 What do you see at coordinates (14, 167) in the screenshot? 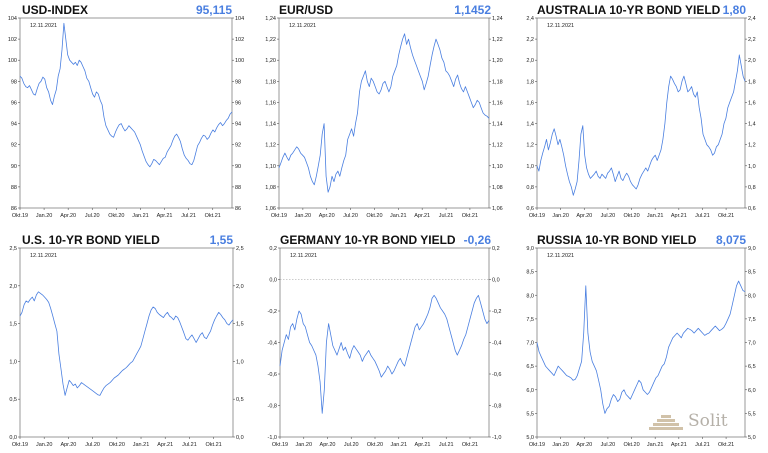
I see `y-tick-label-left: 90` at bounding box center [14, 167].